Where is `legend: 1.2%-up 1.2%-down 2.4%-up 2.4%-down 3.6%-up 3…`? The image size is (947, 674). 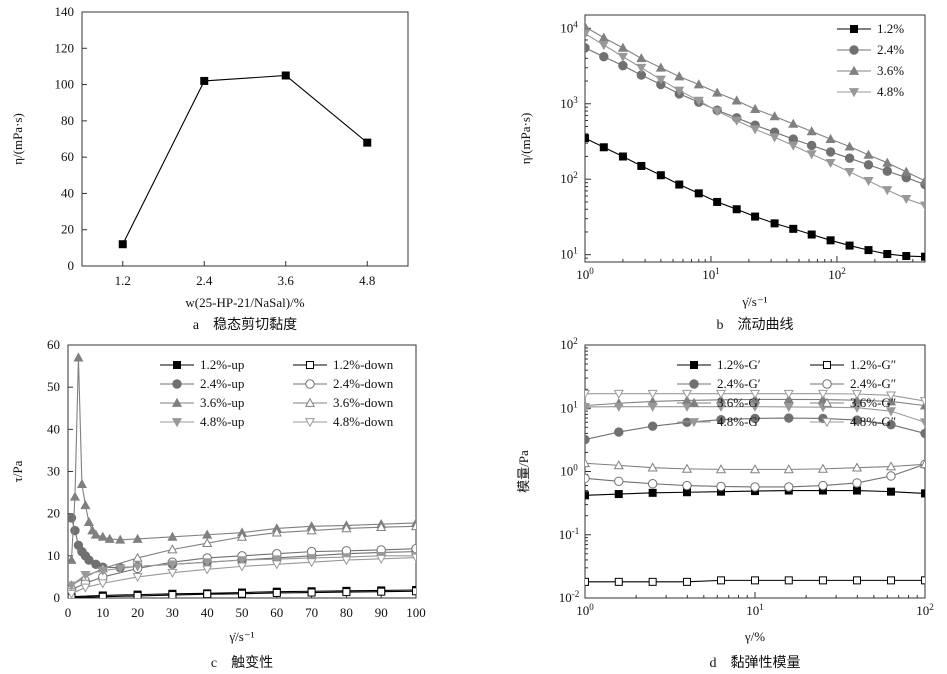 legend: 1.2%-up 1.2%-down 2.4%-up 2.4%-down 3.6%-up 3… is located at coordinates (277, 393).